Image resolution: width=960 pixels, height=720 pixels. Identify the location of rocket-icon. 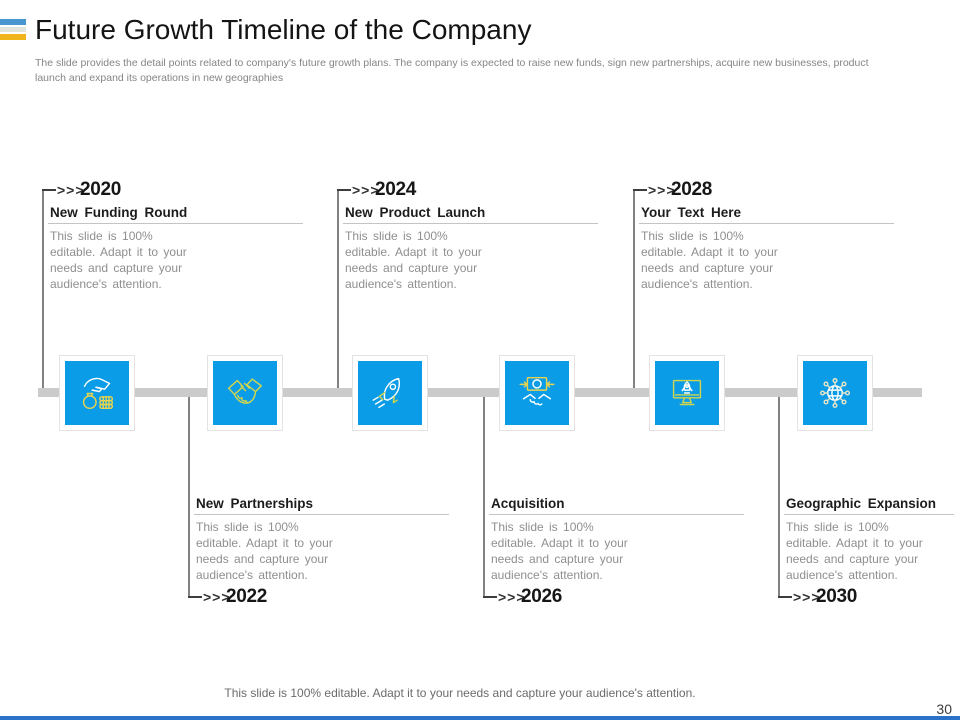
(386, 393).